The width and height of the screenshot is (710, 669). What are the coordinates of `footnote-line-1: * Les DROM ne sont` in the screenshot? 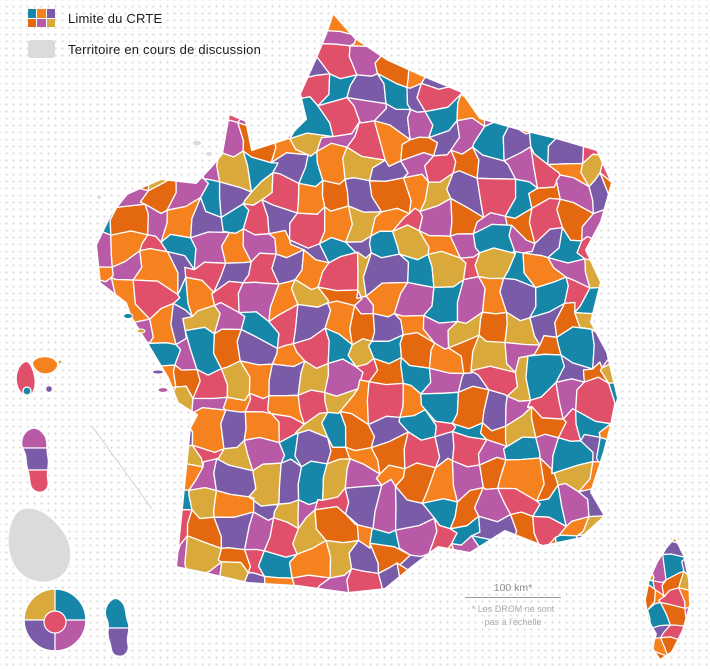 It's located at (513, 609).